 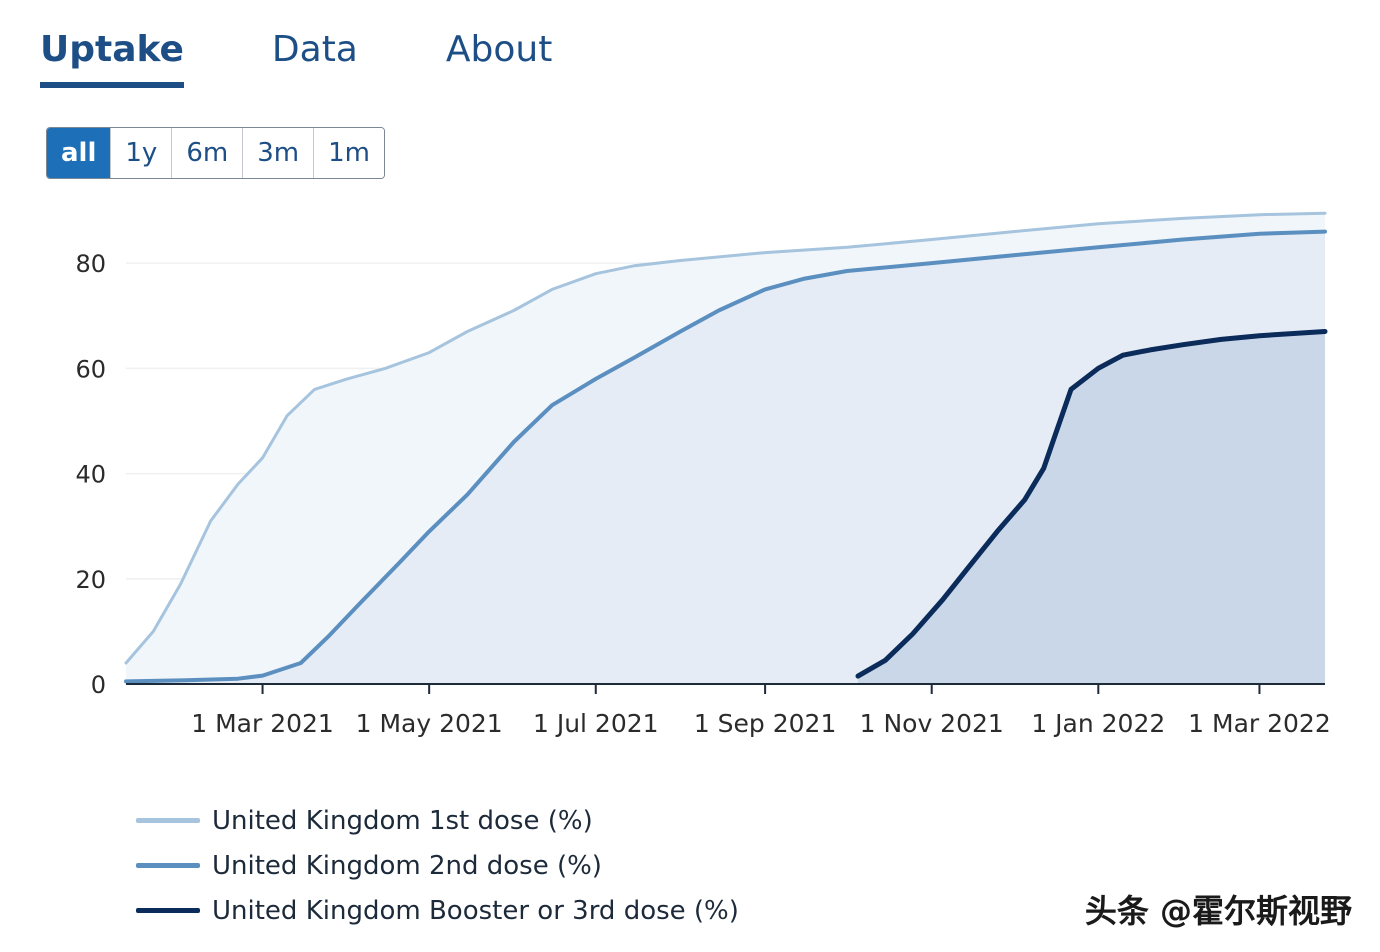 What do you see at coordinates (90, 580) in the screenshot?
I see `y-tick-label: 20` at bounding box center [90, 580].